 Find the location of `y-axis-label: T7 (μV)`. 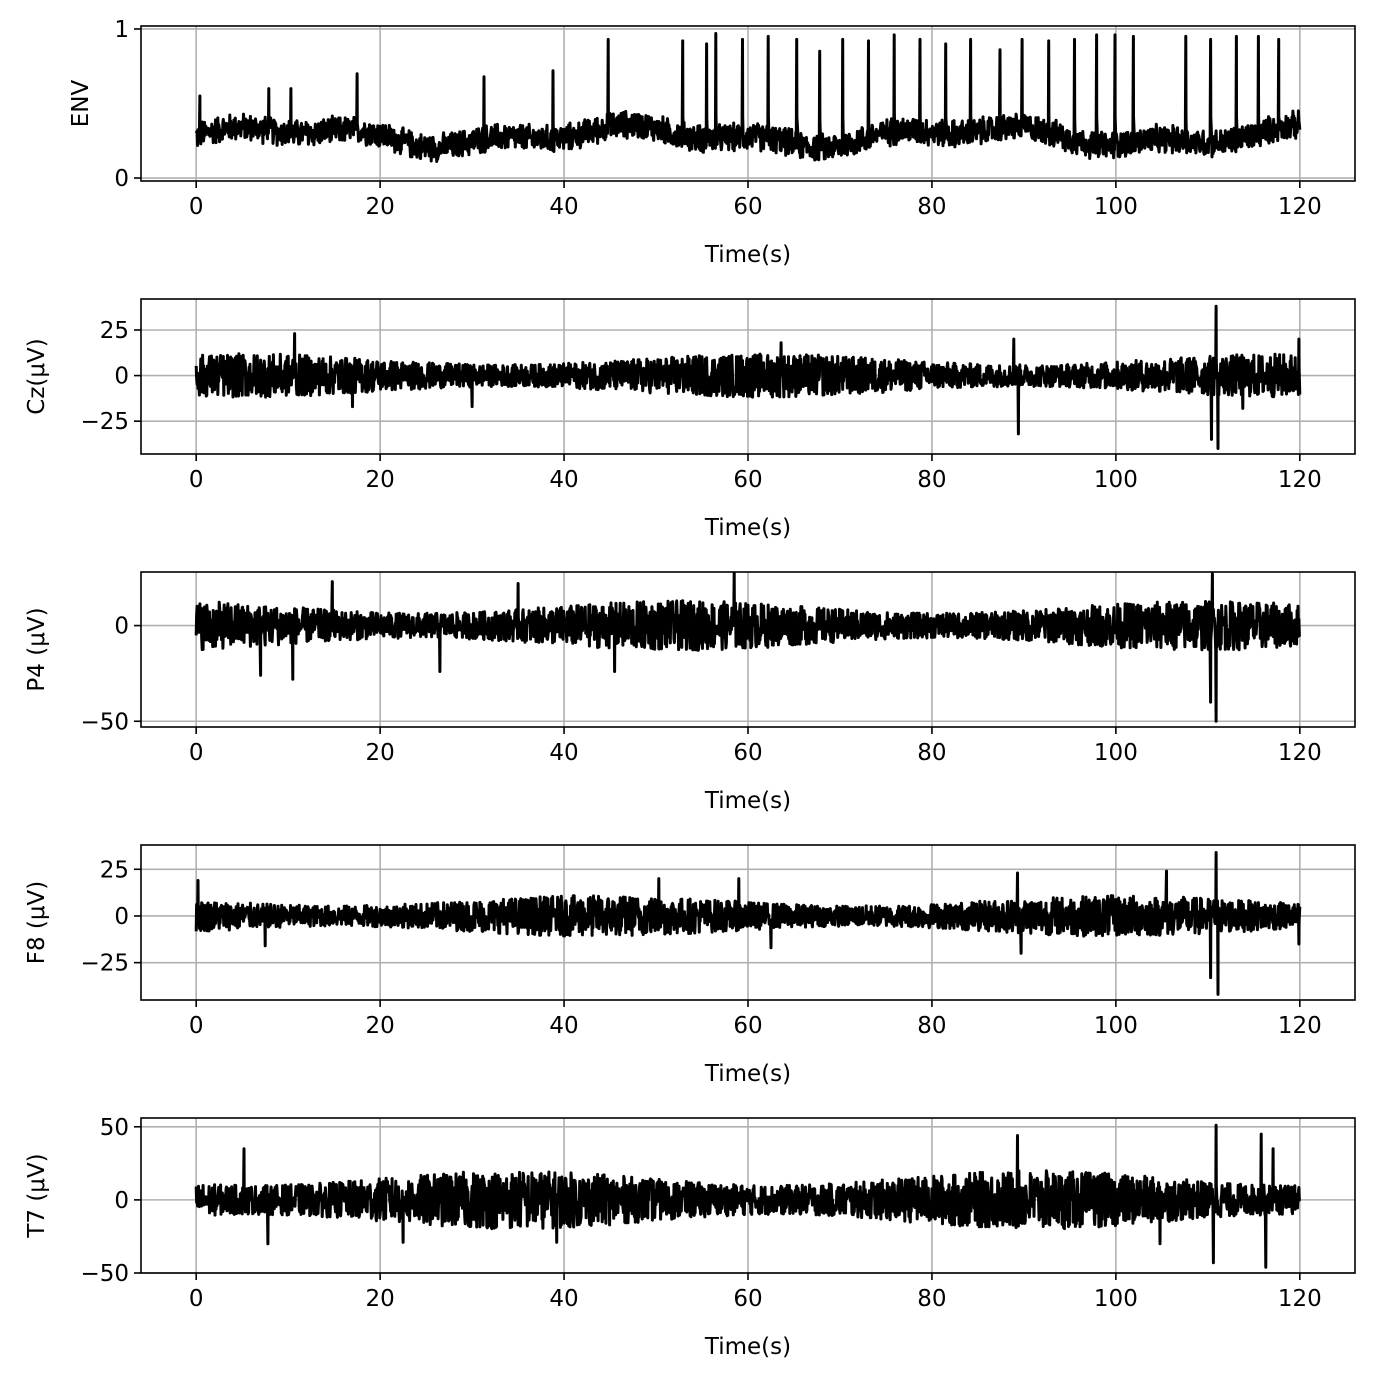

y-axis-label: T7 (μV) is located at coordinates (37, 1195).